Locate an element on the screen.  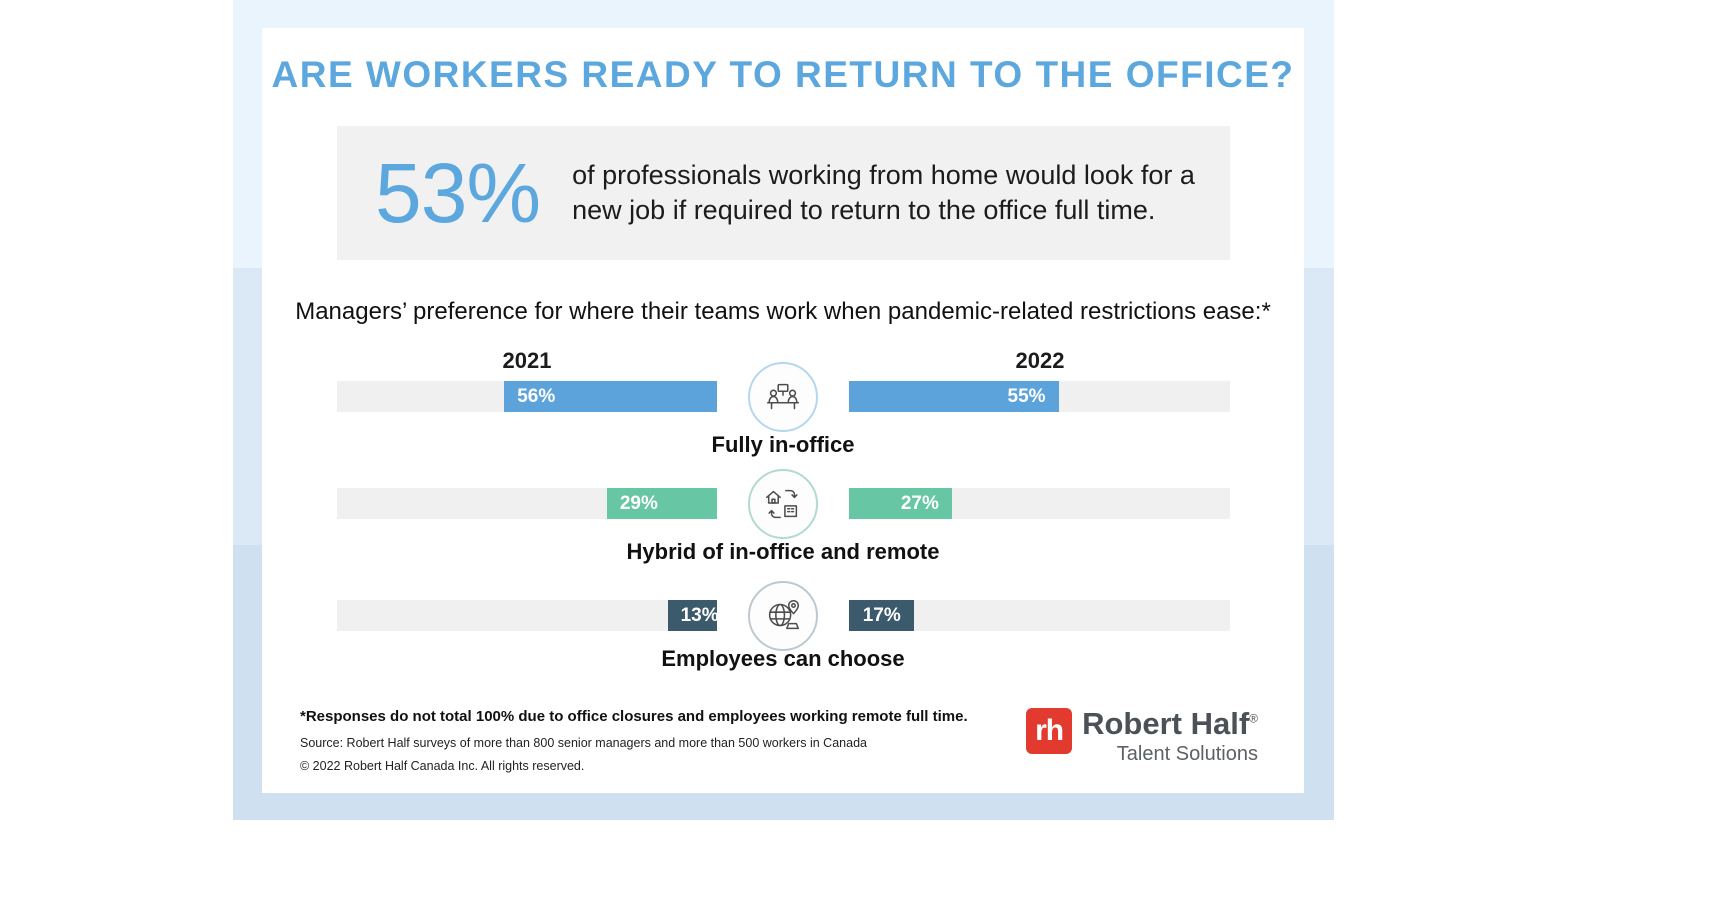
bar-row: 56% 55% is located at coordinates (783, 396).